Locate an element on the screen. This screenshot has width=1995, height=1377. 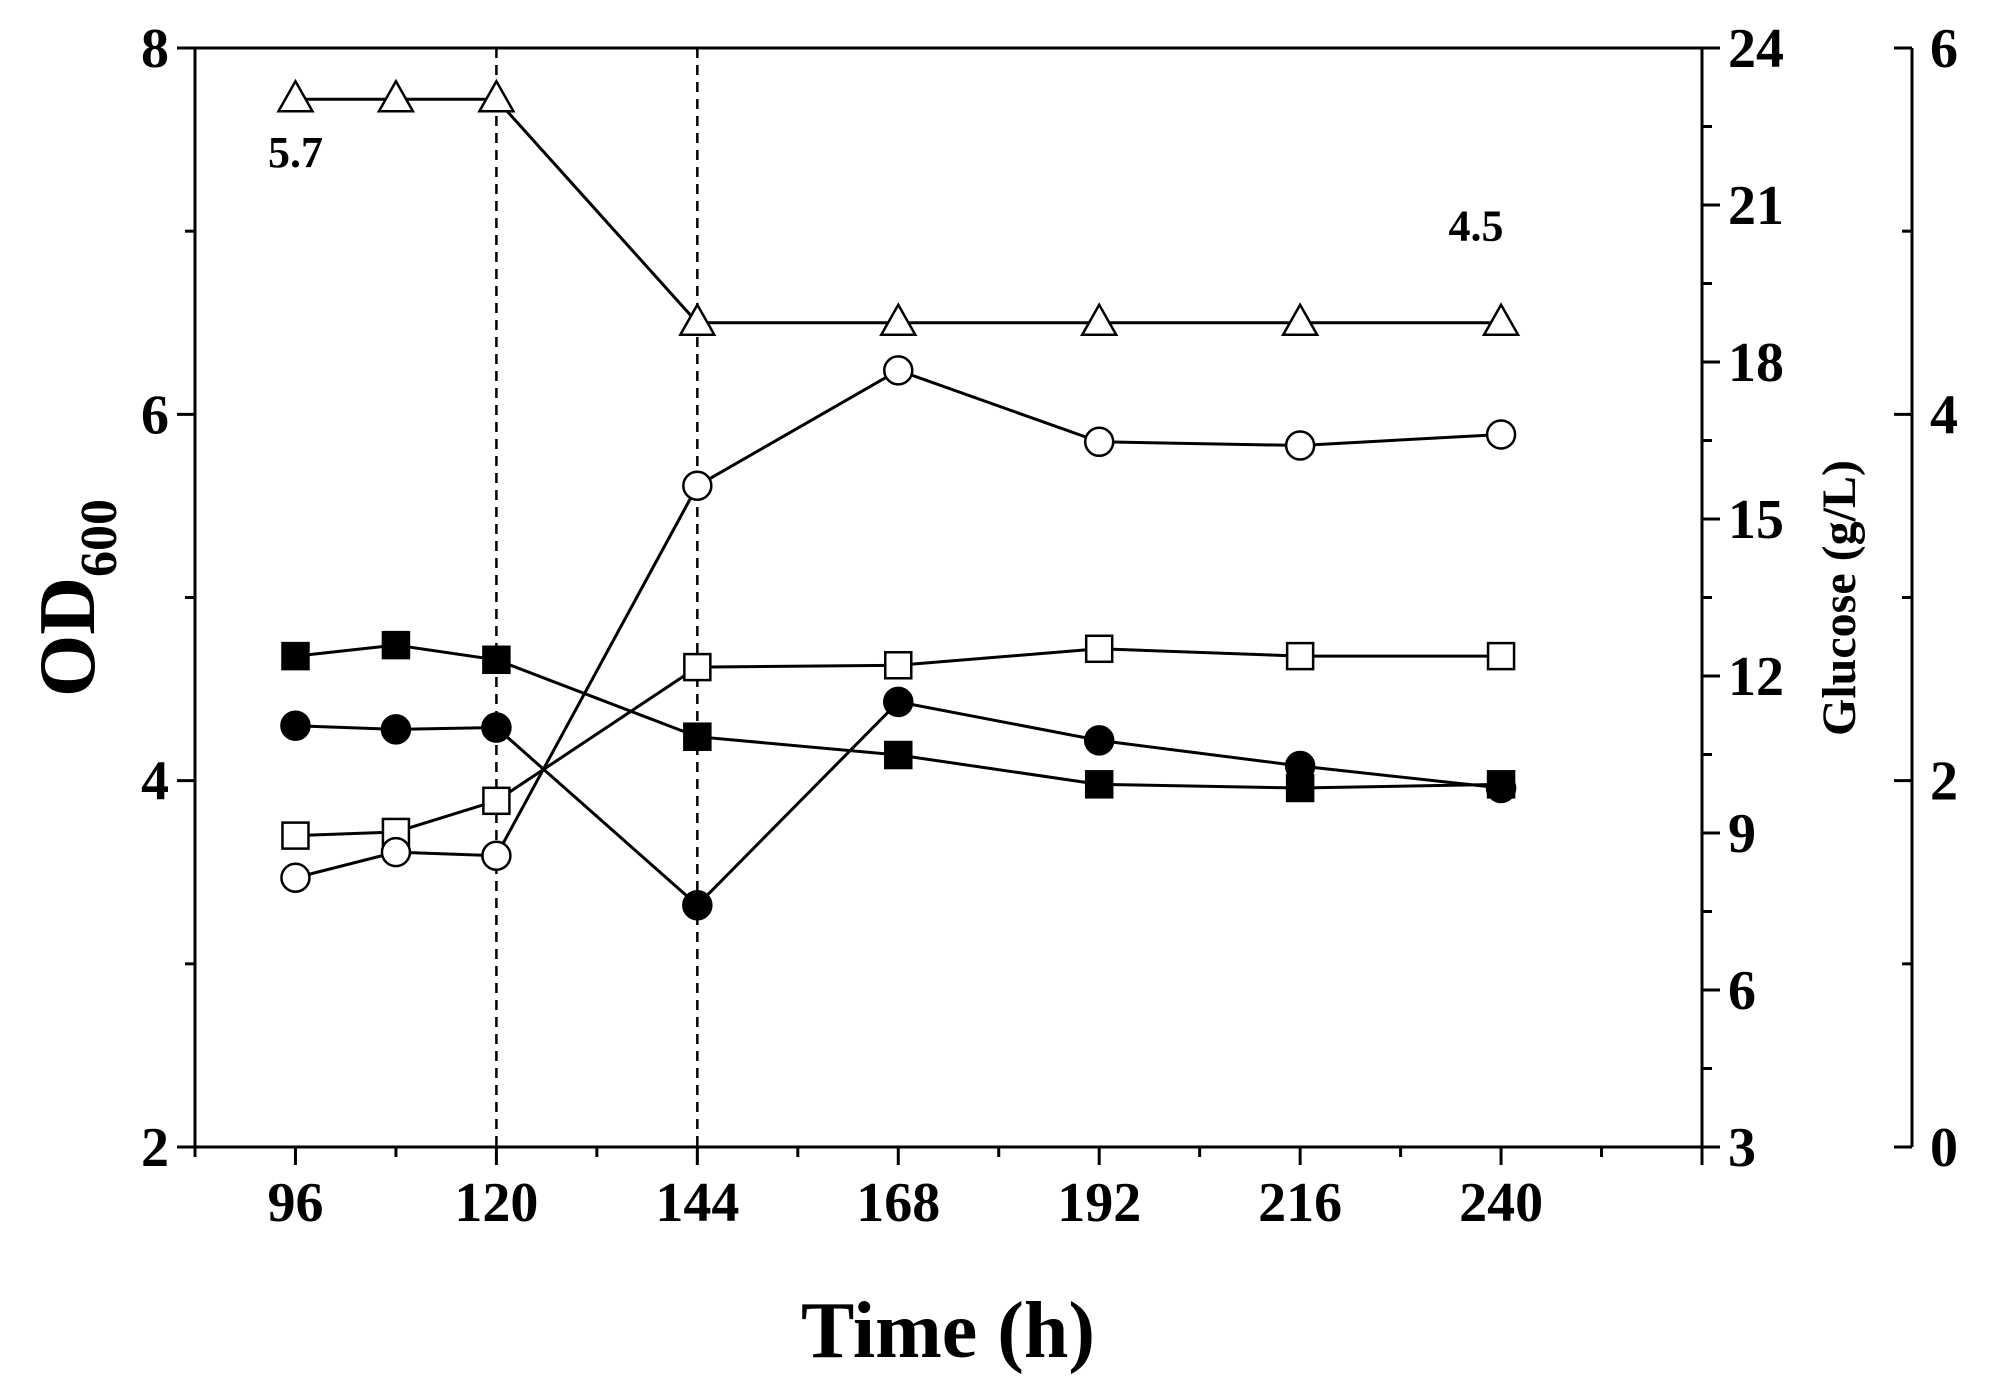
x-tick-label: 96 is located at coordinates (295, 1203).